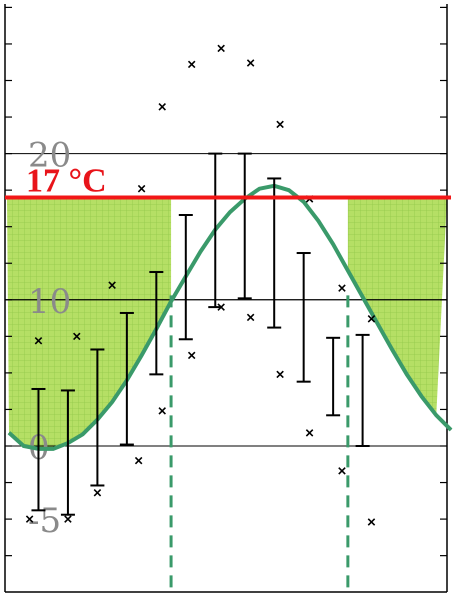 The image size is (457, 603). What do you see at coordinates (49, 338) in the screenshot?
I see `y-tick-labels: 20100-5` at bounding box center [49, 338].